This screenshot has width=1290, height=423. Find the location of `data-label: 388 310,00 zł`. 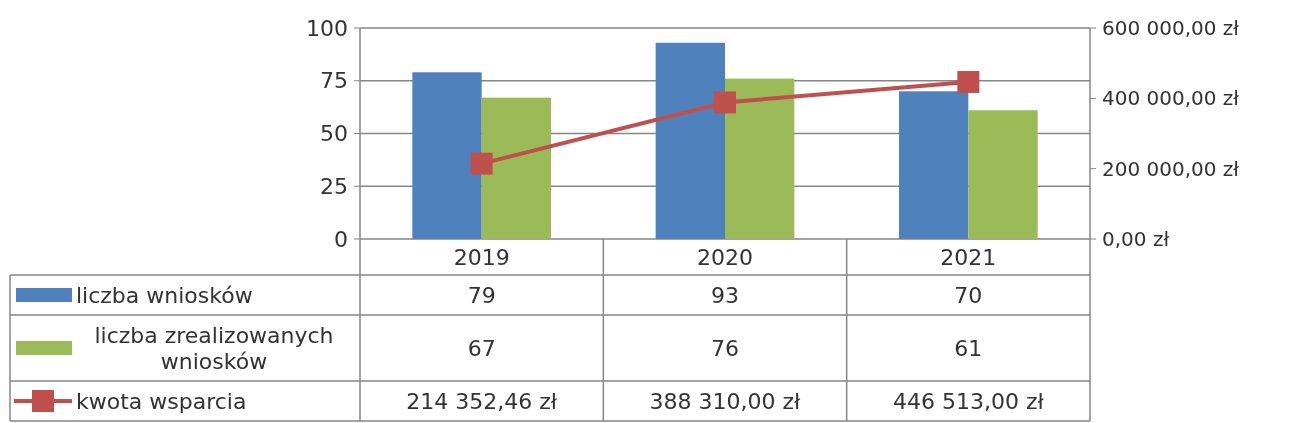

data-label: 388 310,00 zł is located at coordinates (725, 401).